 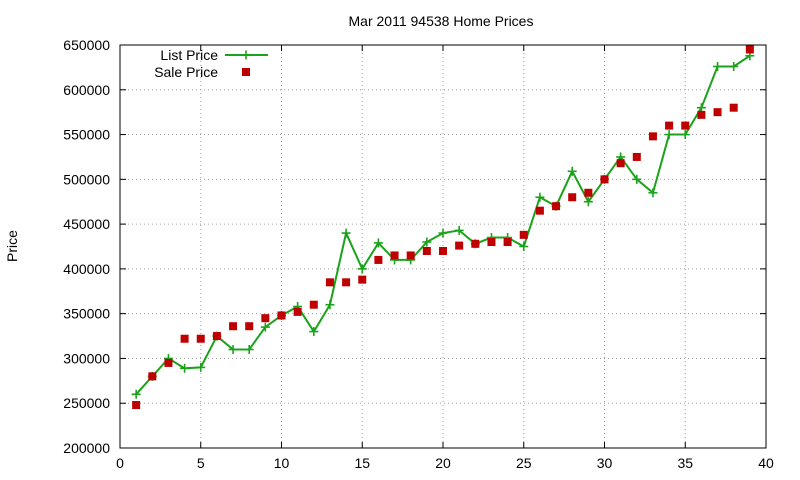 What do you see at coordinates (524, 463) in the screenshot?
I see `x-tick-label: 25` at bounding box center [524, 463].